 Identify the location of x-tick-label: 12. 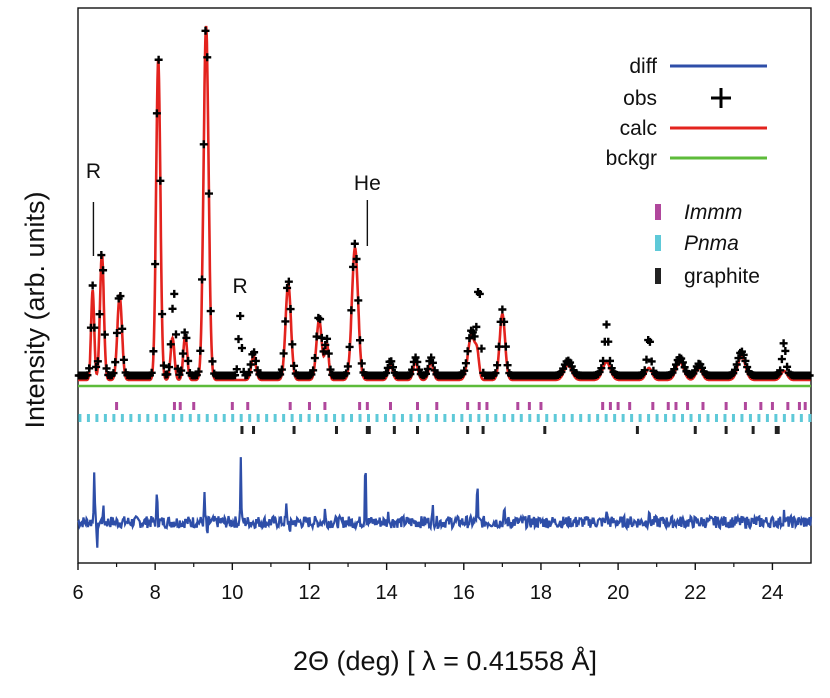
(309, 593).